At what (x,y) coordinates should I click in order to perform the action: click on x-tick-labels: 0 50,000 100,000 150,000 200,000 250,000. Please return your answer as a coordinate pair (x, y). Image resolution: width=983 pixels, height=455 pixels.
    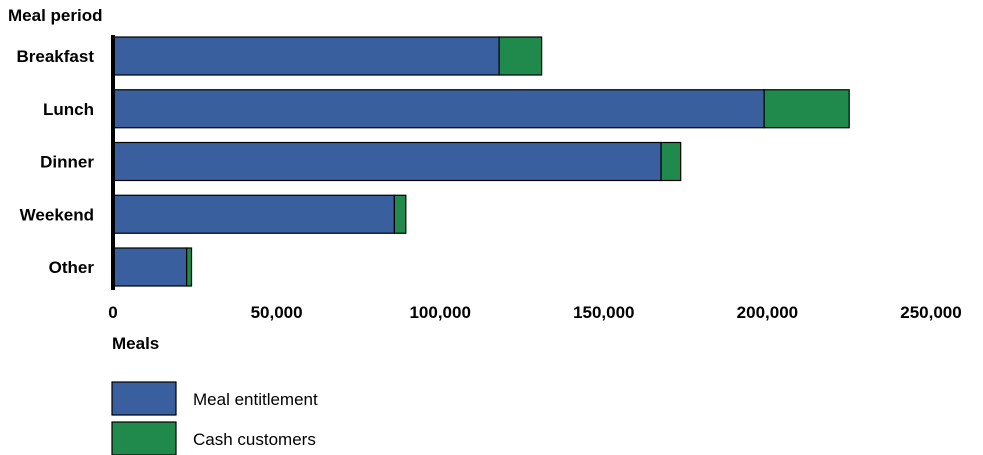
    Looking at the image, I should click on (534, 312).